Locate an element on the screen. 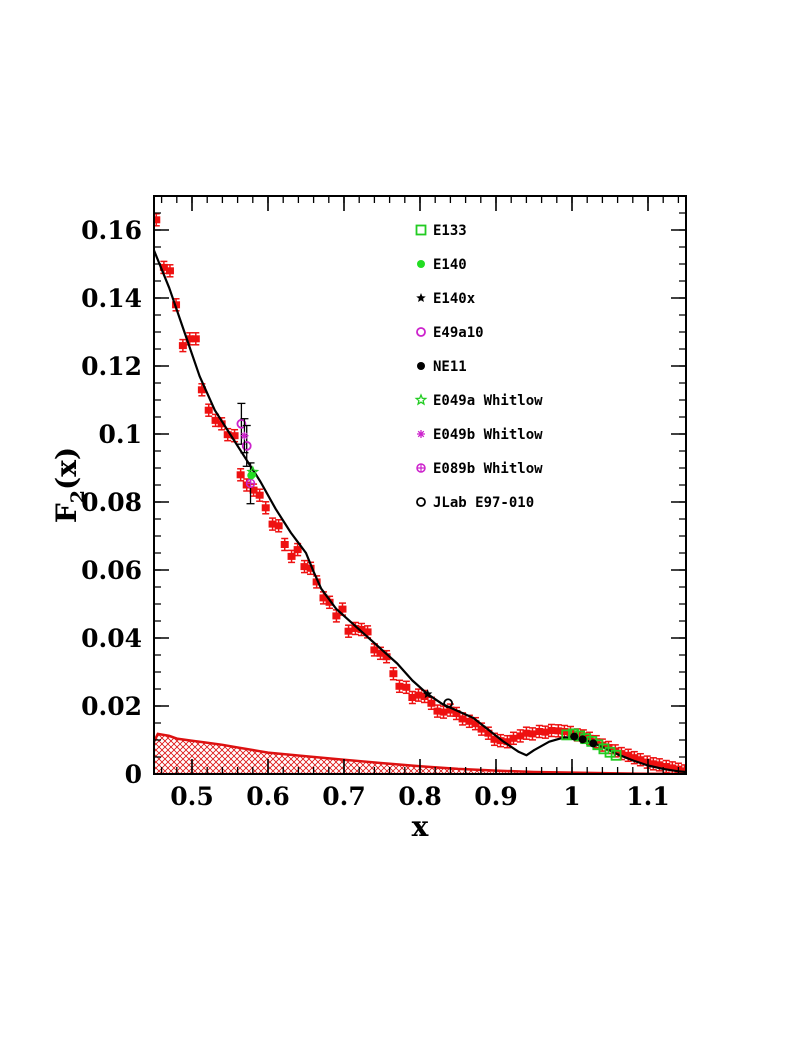 This screenshot has width=808, height=1045. y-tick-label: 0.16 is located at coordinates (111, 230).